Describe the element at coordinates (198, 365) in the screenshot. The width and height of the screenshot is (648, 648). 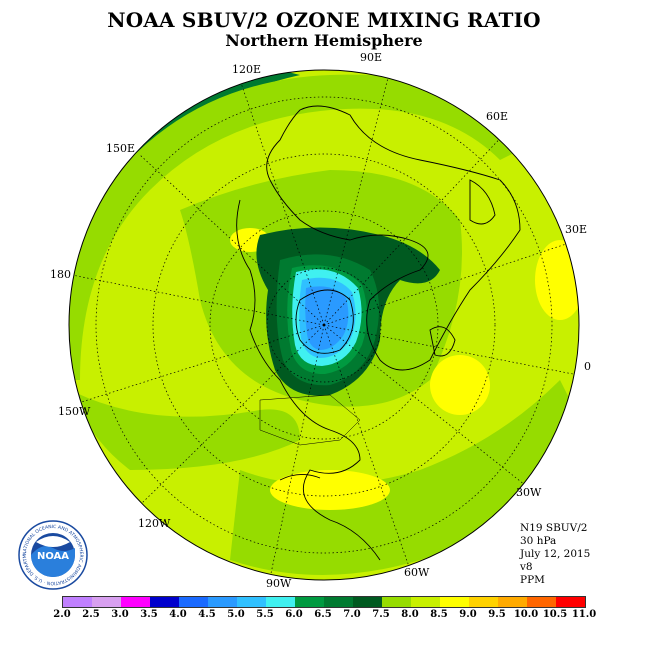
I see `meridian-150w` at that location.